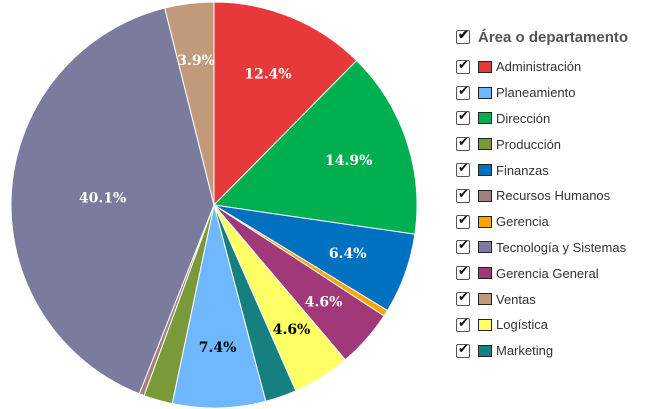 The image size is (660, 409). Describe the element at coordinates (539, 67) in the screenshot. I see `legend-label: Administración` at that location.